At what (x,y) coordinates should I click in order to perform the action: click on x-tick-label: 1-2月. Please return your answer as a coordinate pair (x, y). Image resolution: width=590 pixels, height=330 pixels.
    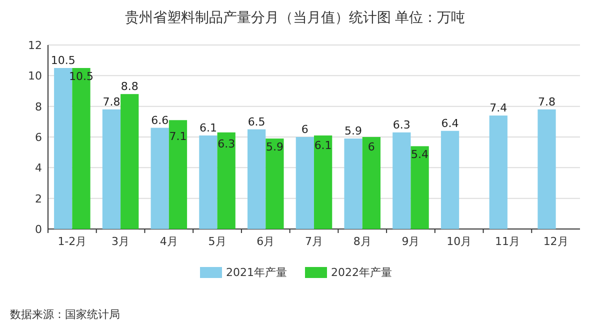
    Looking at the image, I should click on (72, 241).